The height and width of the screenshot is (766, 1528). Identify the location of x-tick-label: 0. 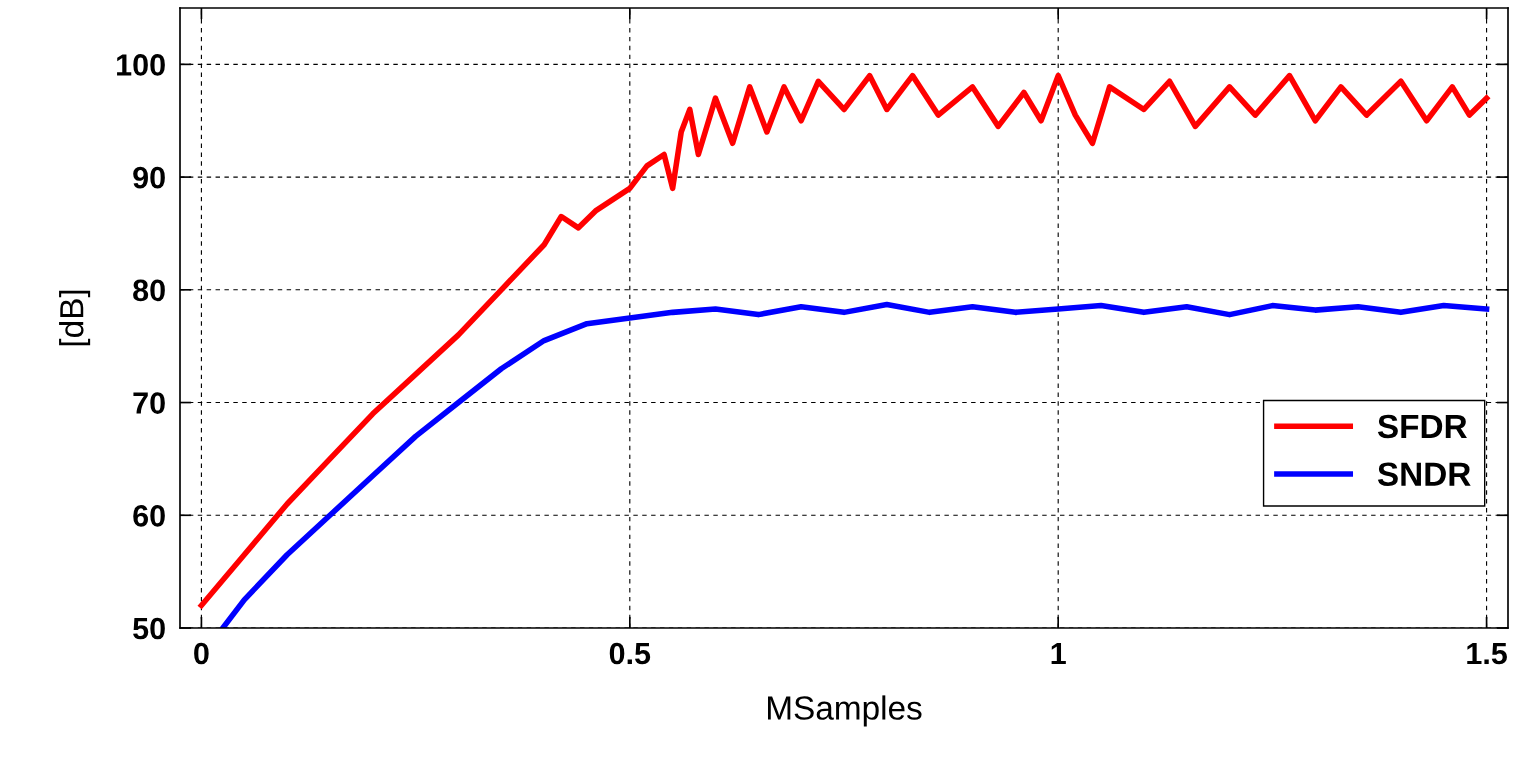
(201, 653).